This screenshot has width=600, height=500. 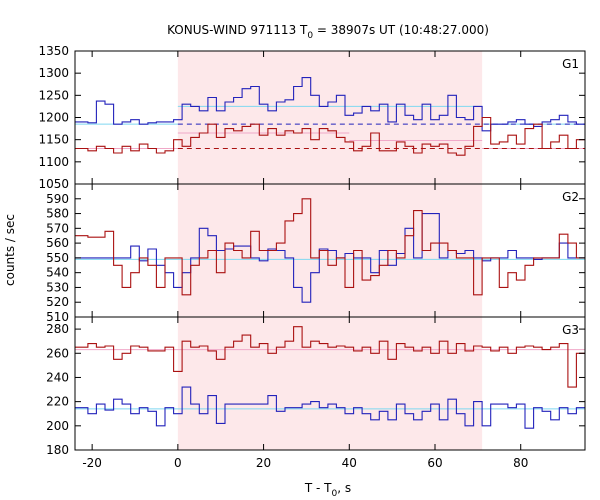 What do you see at coordinates (57, 353) in the screenshot?
I see `g3-y-tick-label: 260` at bounding box center [57, 353].